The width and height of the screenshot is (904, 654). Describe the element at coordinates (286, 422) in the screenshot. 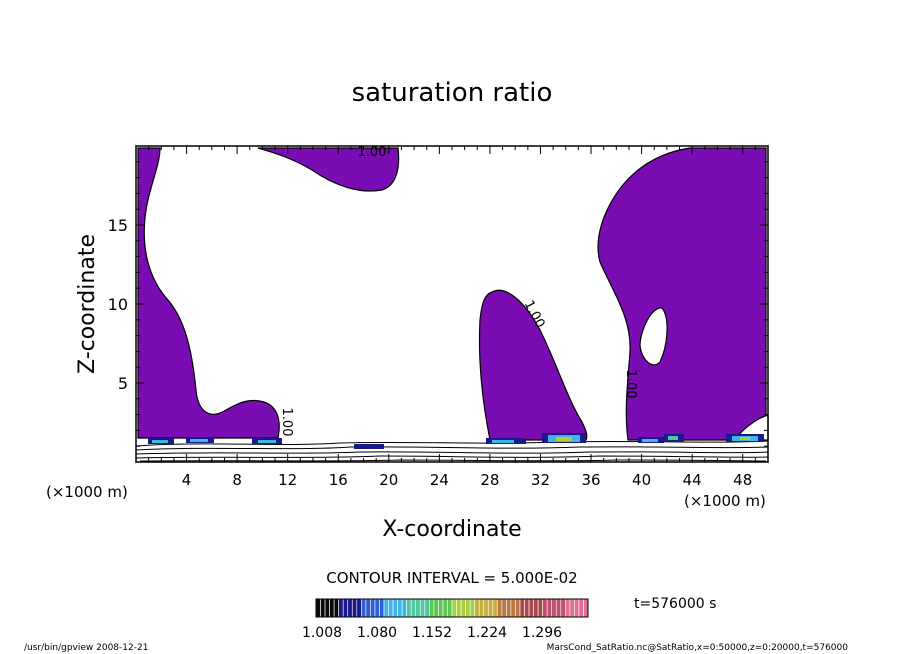

I see `contour-label-3: 1.00` at that location.